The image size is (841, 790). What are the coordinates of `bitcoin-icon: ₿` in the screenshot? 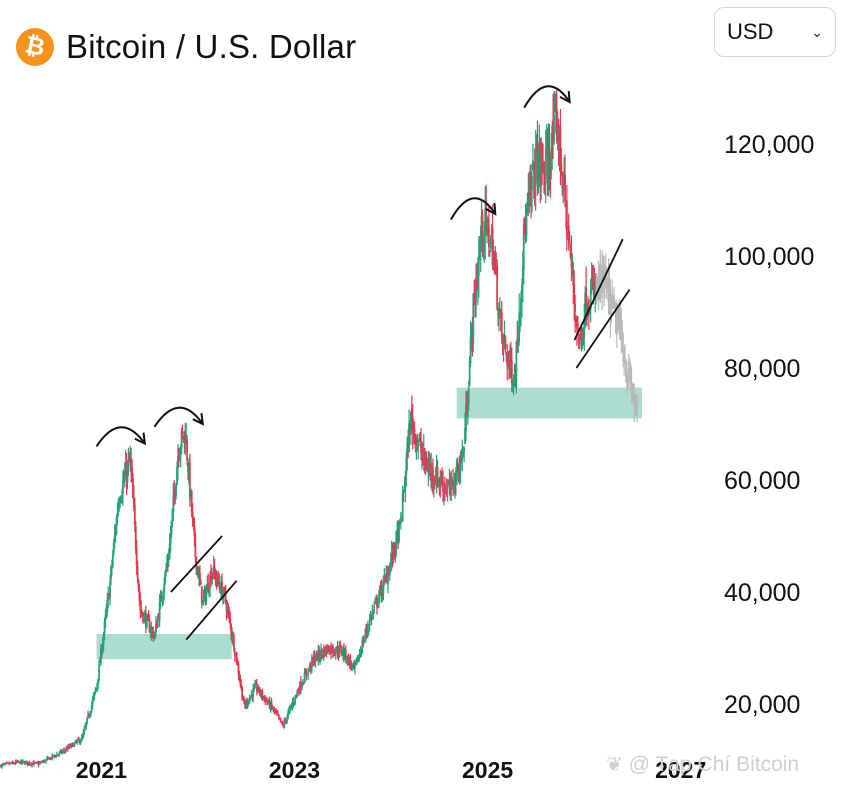 It's located at (35, 47).